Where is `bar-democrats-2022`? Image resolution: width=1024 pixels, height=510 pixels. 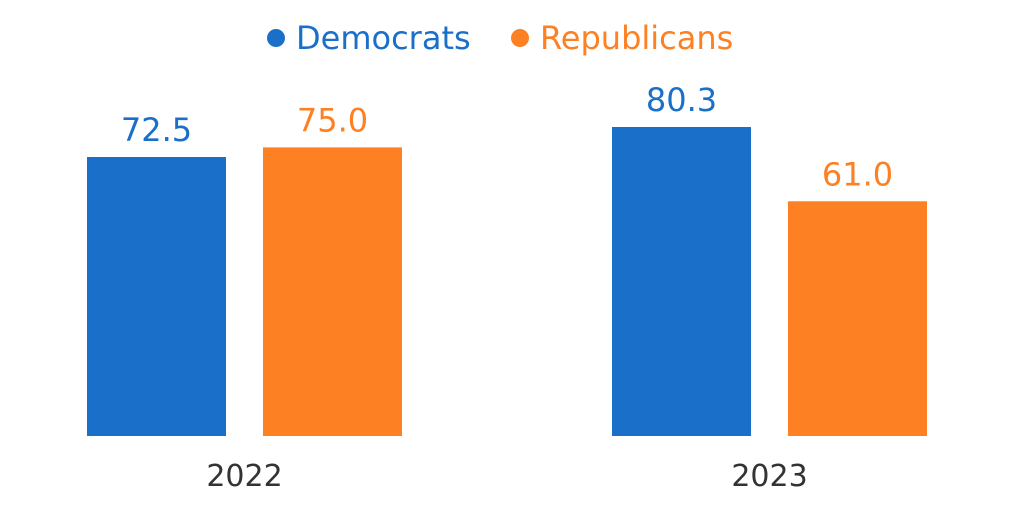
bar-democrats-2022 is located at coordinates (156, 296).